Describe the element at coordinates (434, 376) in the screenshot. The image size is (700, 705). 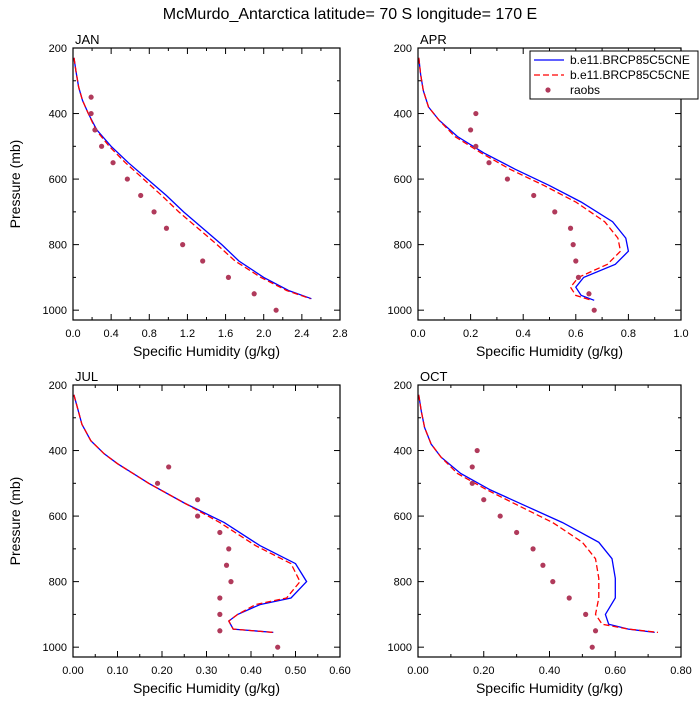
I see `panel-title: OCT` at that location.